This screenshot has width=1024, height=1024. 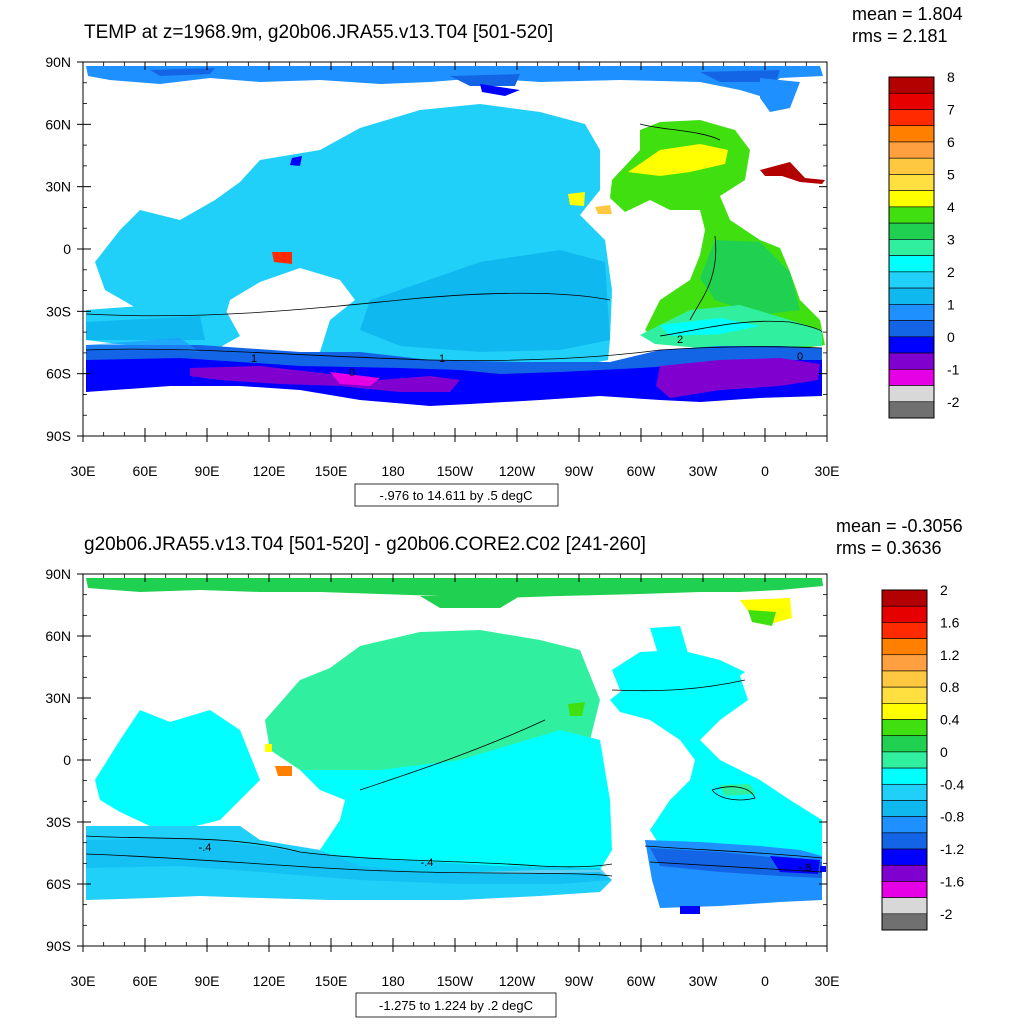 I want to click on colorbar-label: 0.4, so click(x=950, y=720).